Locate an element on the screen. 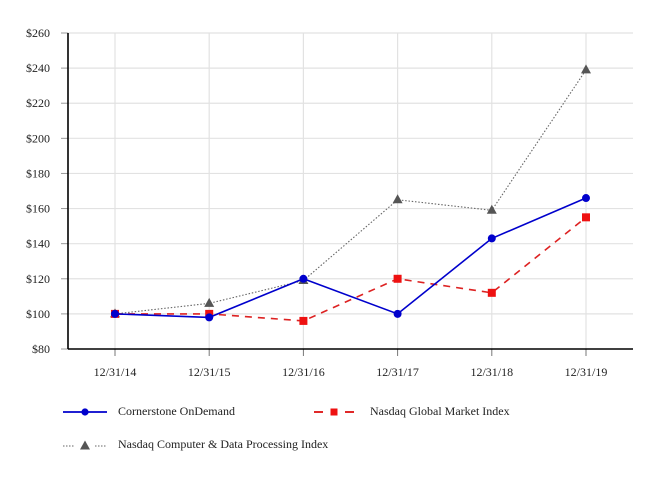 The image size is (666, 480). y-tick-label: $160 is located at coordinates (38, 209).